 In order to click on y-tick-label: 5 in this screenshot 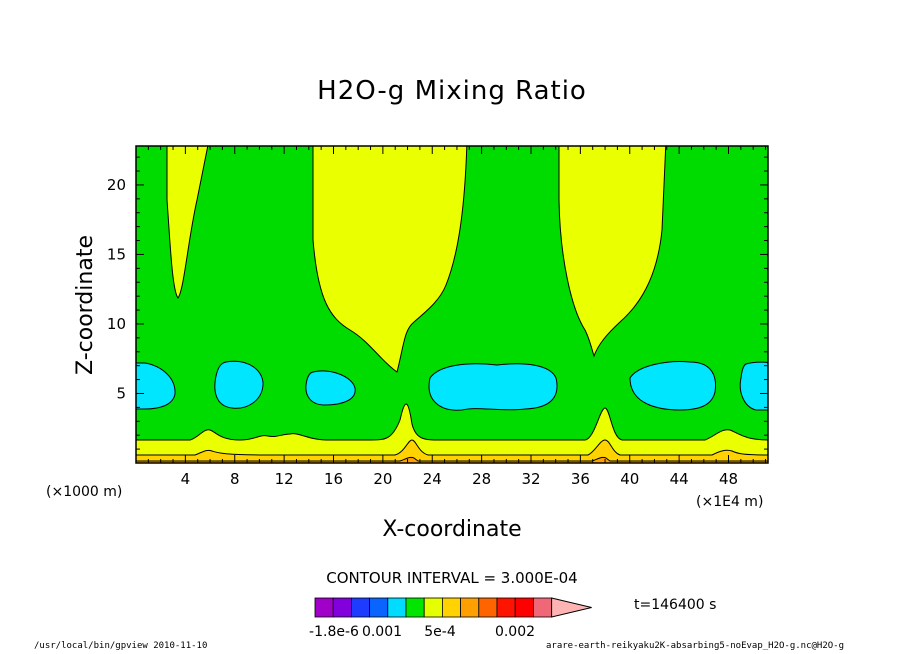, I will do `click(121, 393)`.